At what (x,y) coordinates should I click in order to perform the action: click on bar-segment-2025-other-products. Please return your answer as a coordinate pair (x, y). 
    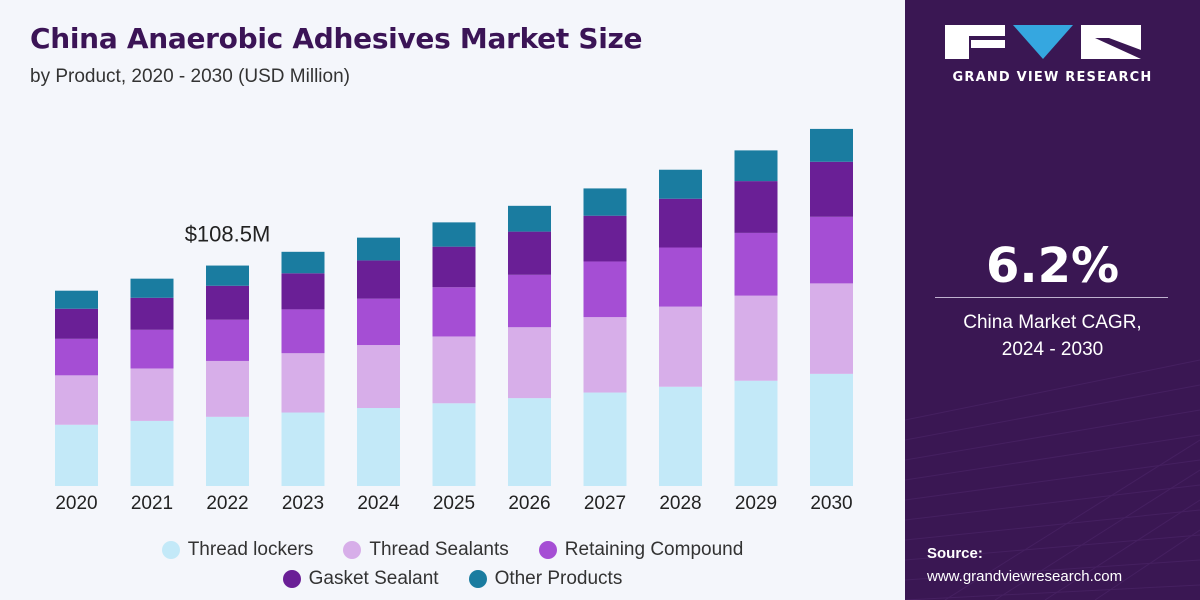
    Looking at the image, I should click on (454, 234).